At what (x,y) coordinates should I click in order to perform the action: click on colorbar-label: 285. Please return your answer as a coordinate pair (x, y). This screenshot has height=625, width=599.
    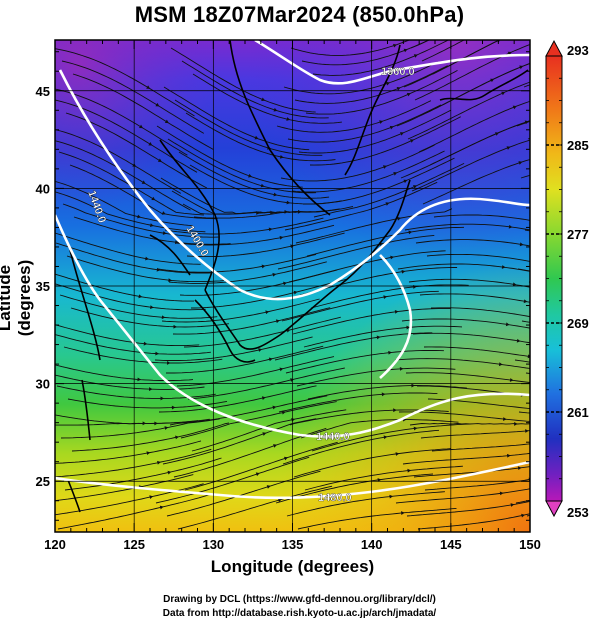
    Looking at the image, I should click on (578, 145).